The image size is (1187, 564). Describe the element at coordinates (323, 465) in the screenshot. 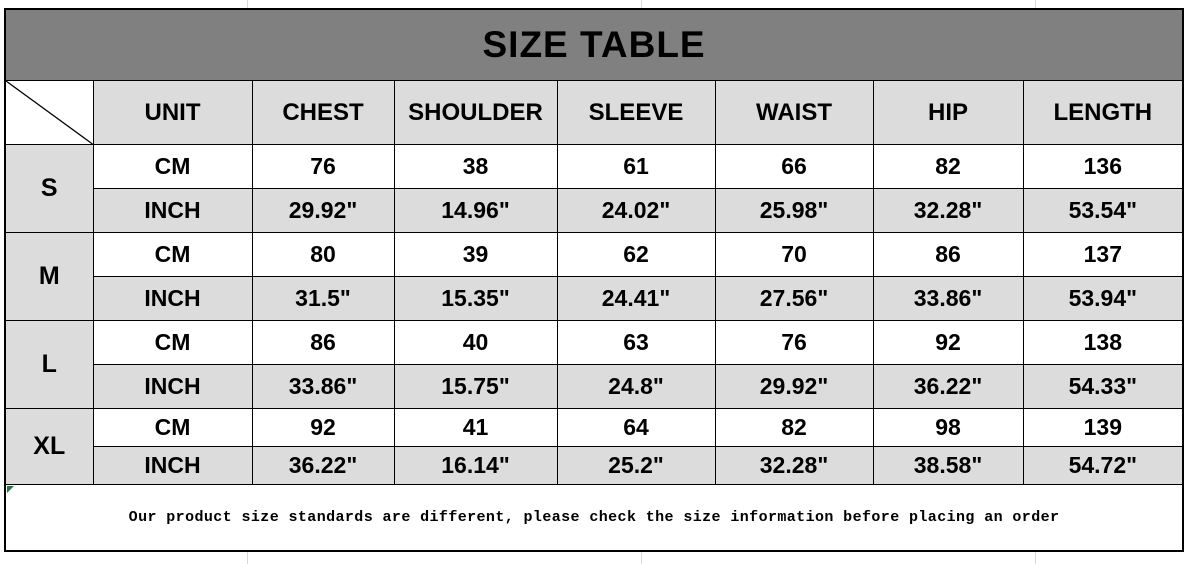

I see `cell-chest-inch: 36.22"` at that location.